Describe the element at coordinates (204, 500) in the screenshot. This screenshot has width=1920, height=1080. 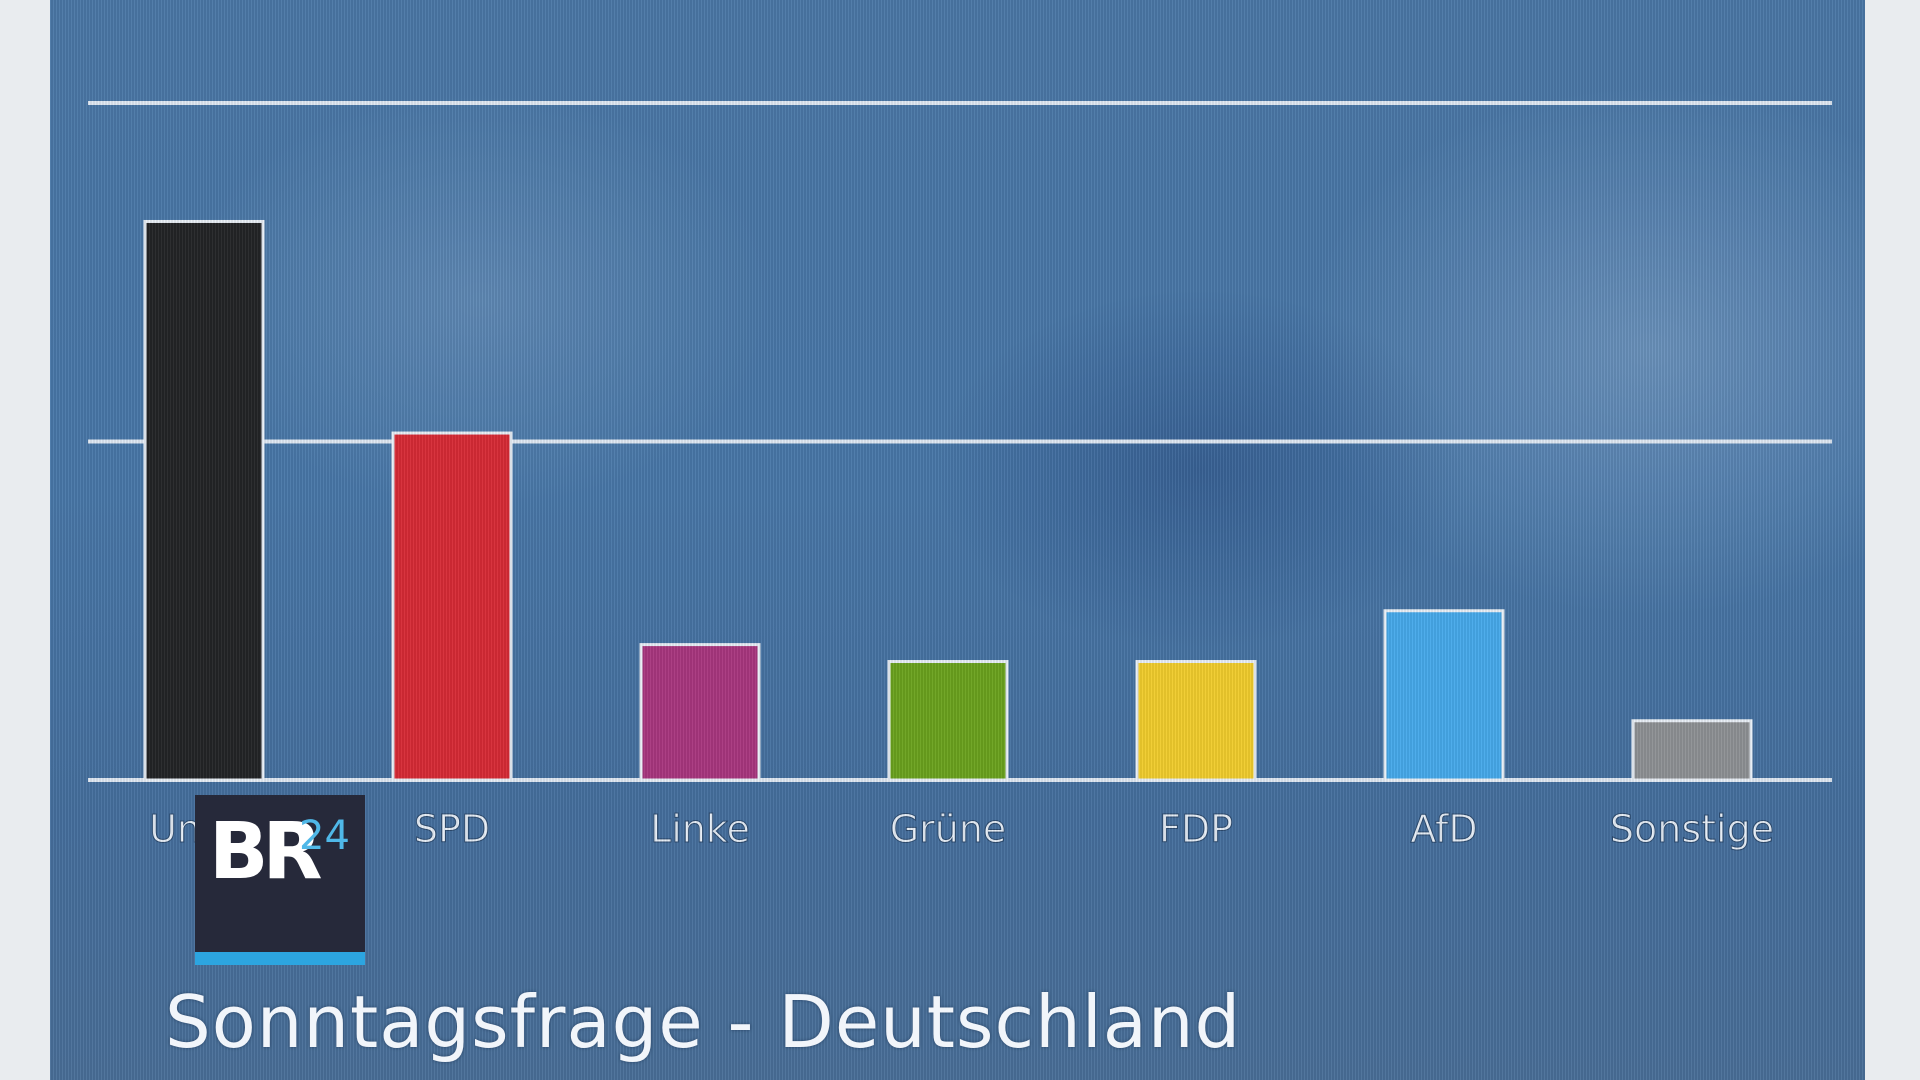
I see `bar-union` at that location.